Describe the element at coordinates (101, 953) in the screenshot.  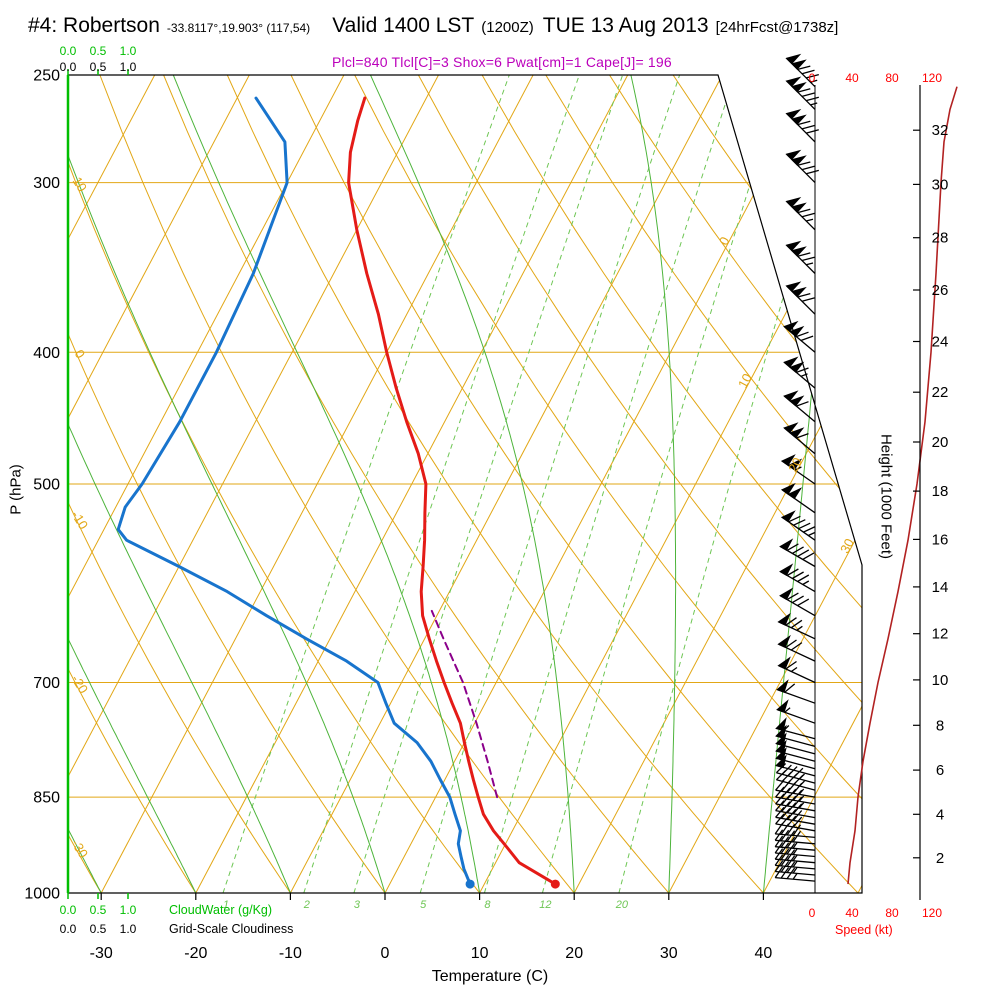
I see `temperature-tick-label: -30` at that location.